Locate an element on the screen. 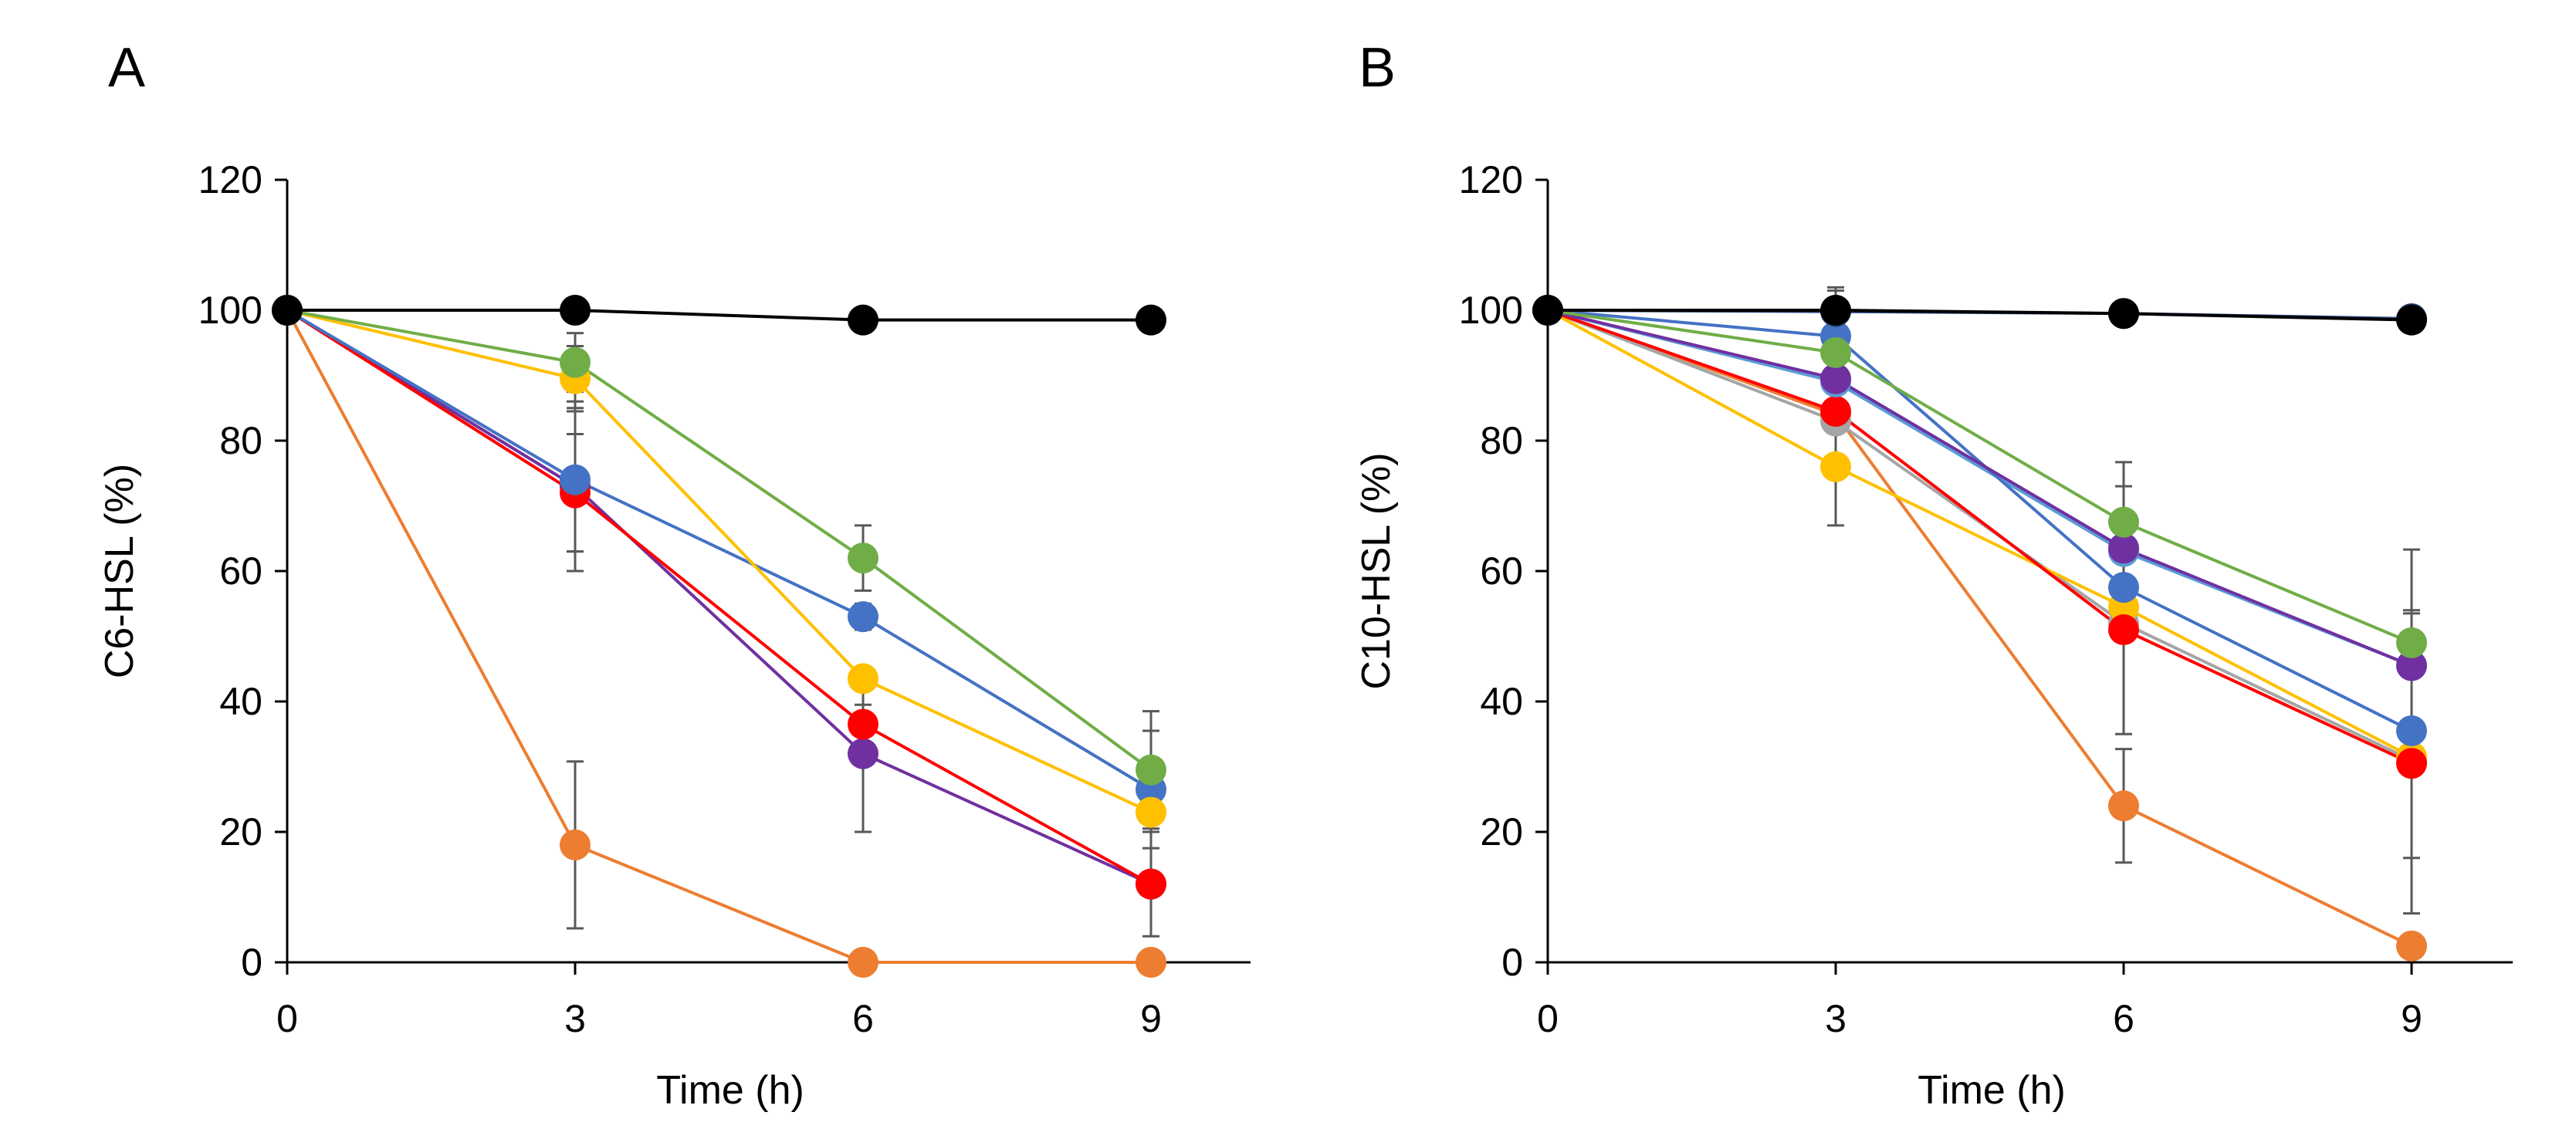 This screenshot has height=1129, width=2576. series-line-red is located at coordinates (1980, 537).